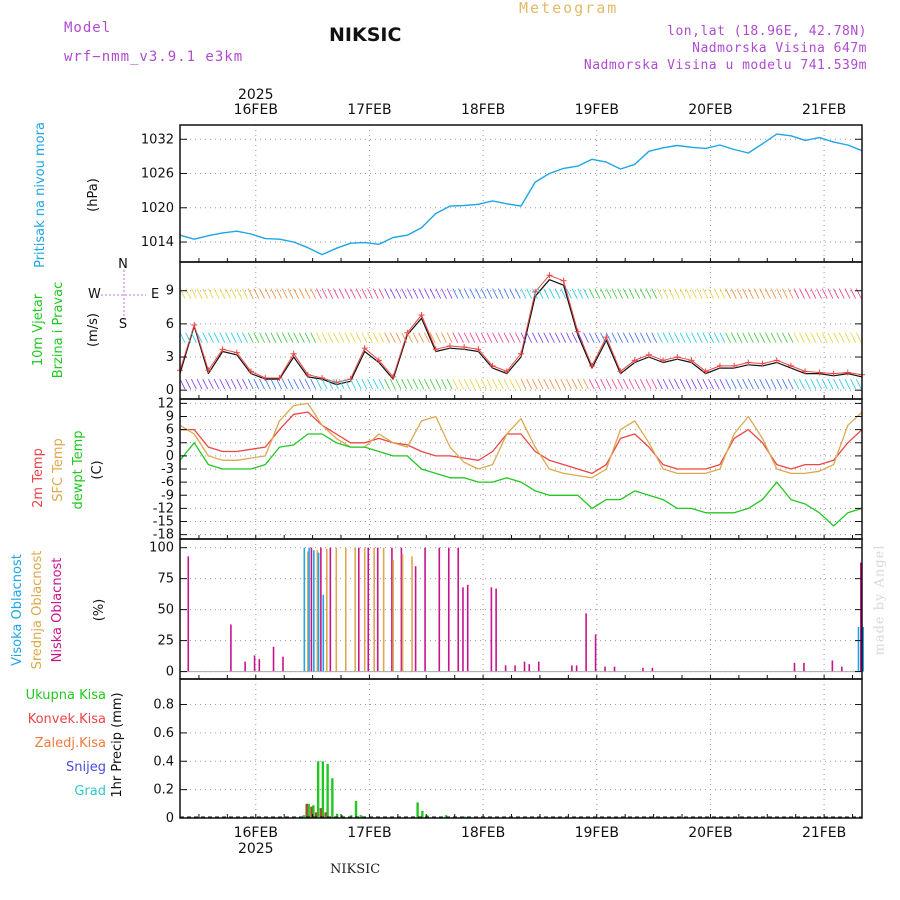  I want to click on temperature-ytick-label: -15, so click(163, 522).